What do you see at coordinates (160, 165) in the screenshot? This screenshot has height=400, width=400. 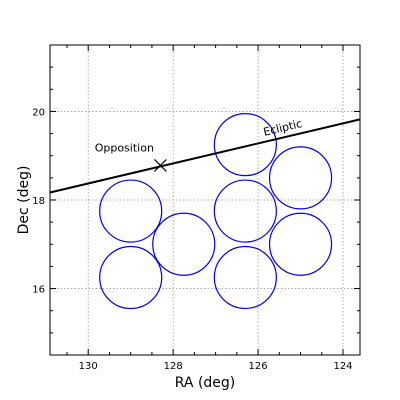 I see `opposition-x-icon` at bounding box center [160, 165].